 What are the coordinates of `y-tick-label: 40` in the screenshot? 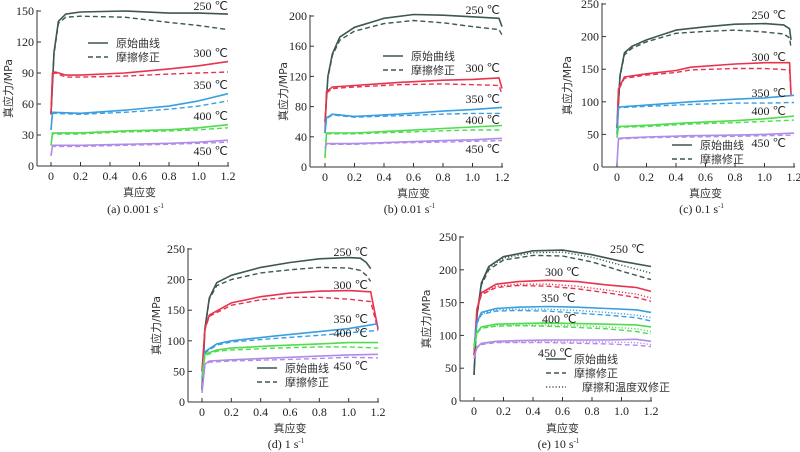 It's located at (301, 137).